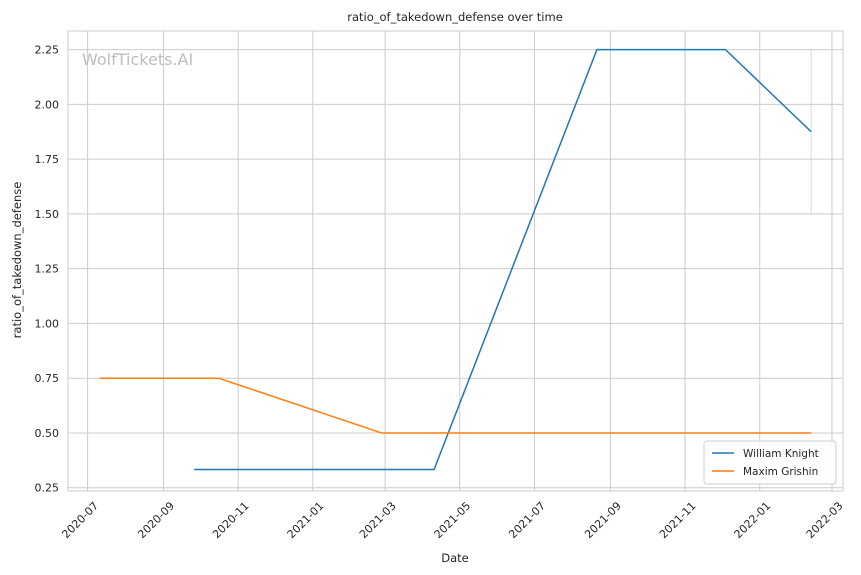 This screenshot has width=861, height=575. What do you see at coordinates (47, 104) in the screenshot?
I see `y-tick-label: 2.00` at bounding box center [47, 104].